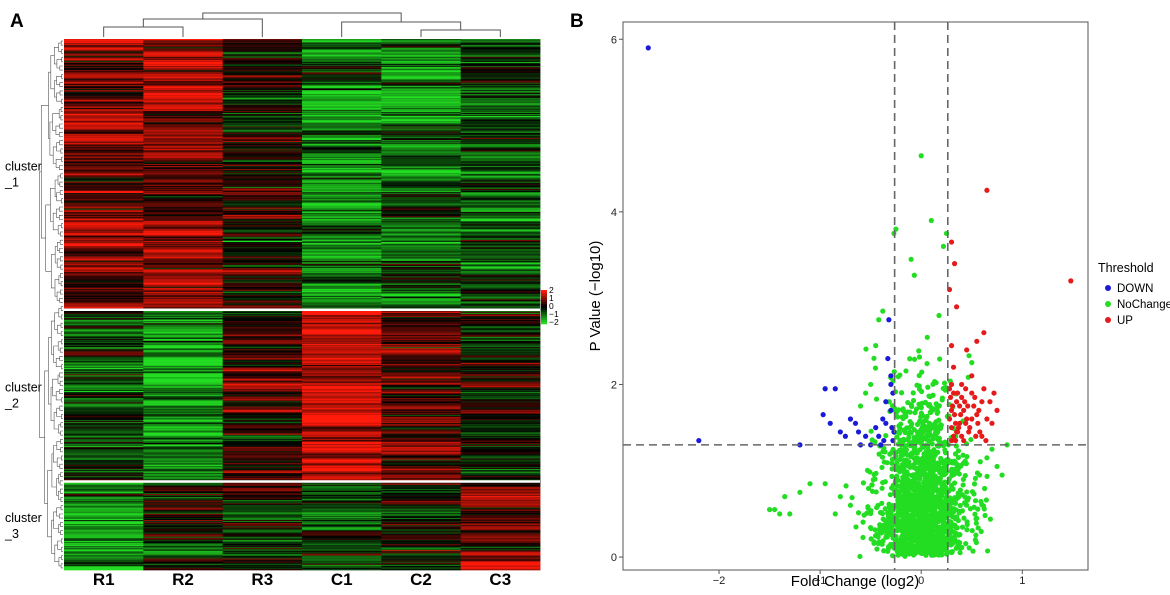 The width and height of the screenshot is (1170, 595). I want to click on legend-swatch, so click(544, 297).